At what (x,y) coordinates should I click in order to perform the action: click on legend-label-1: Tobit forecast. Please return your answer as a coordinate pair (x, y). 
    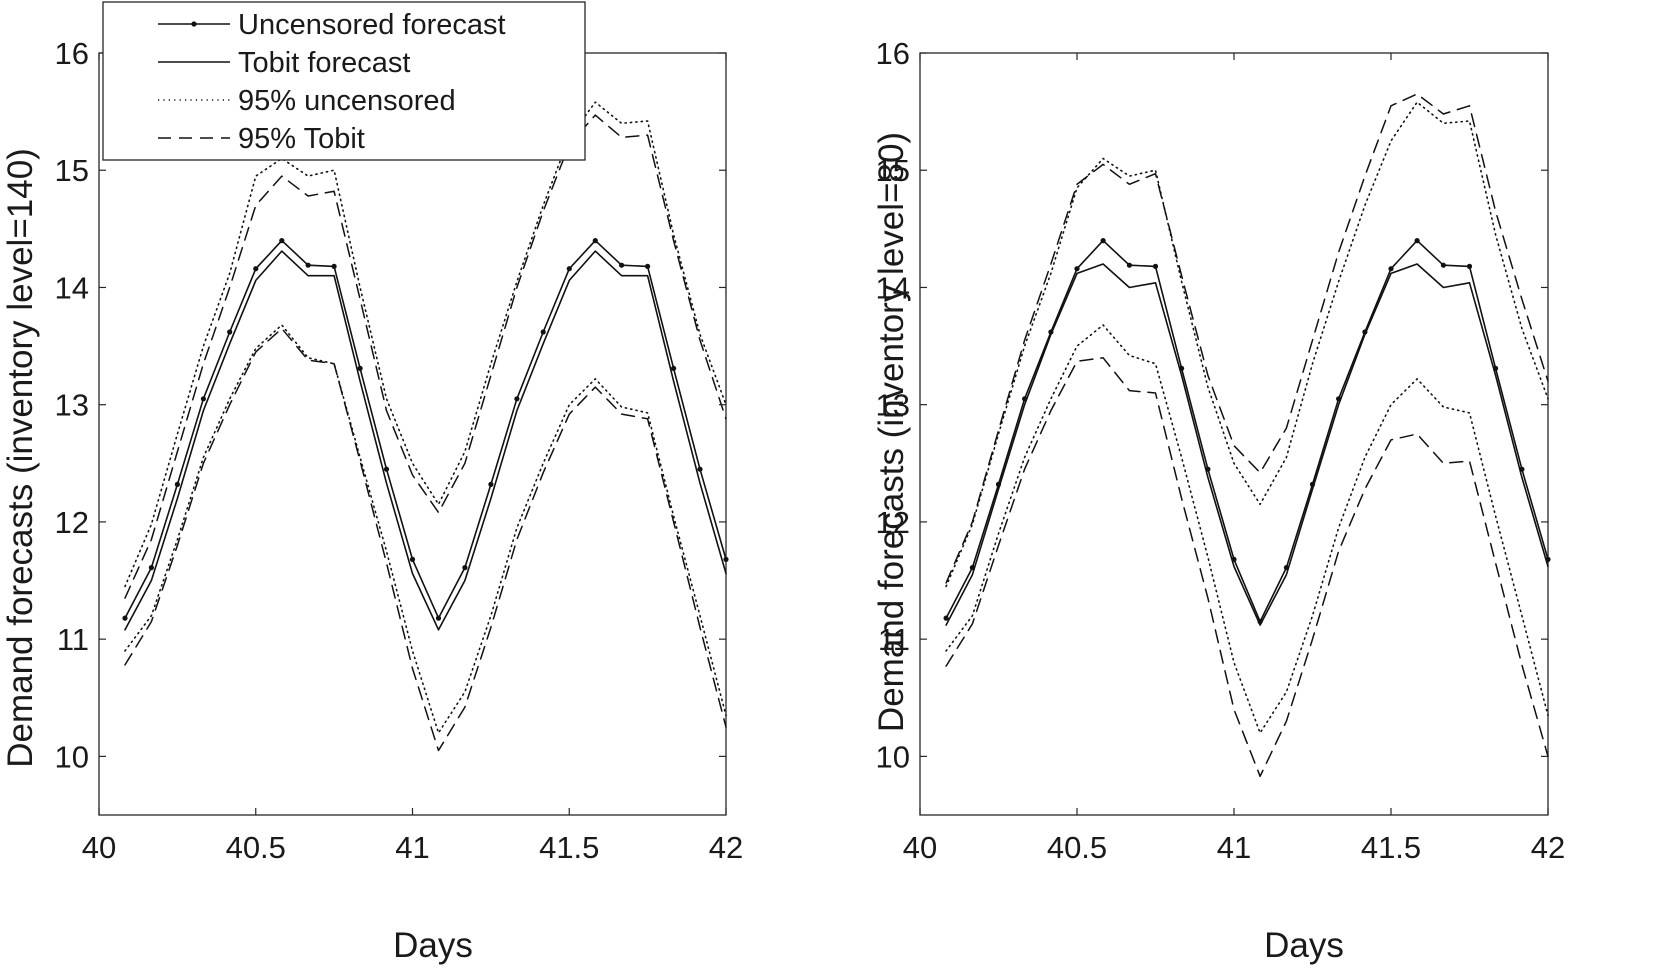
    Looking at the image, I should click on (324, 63).